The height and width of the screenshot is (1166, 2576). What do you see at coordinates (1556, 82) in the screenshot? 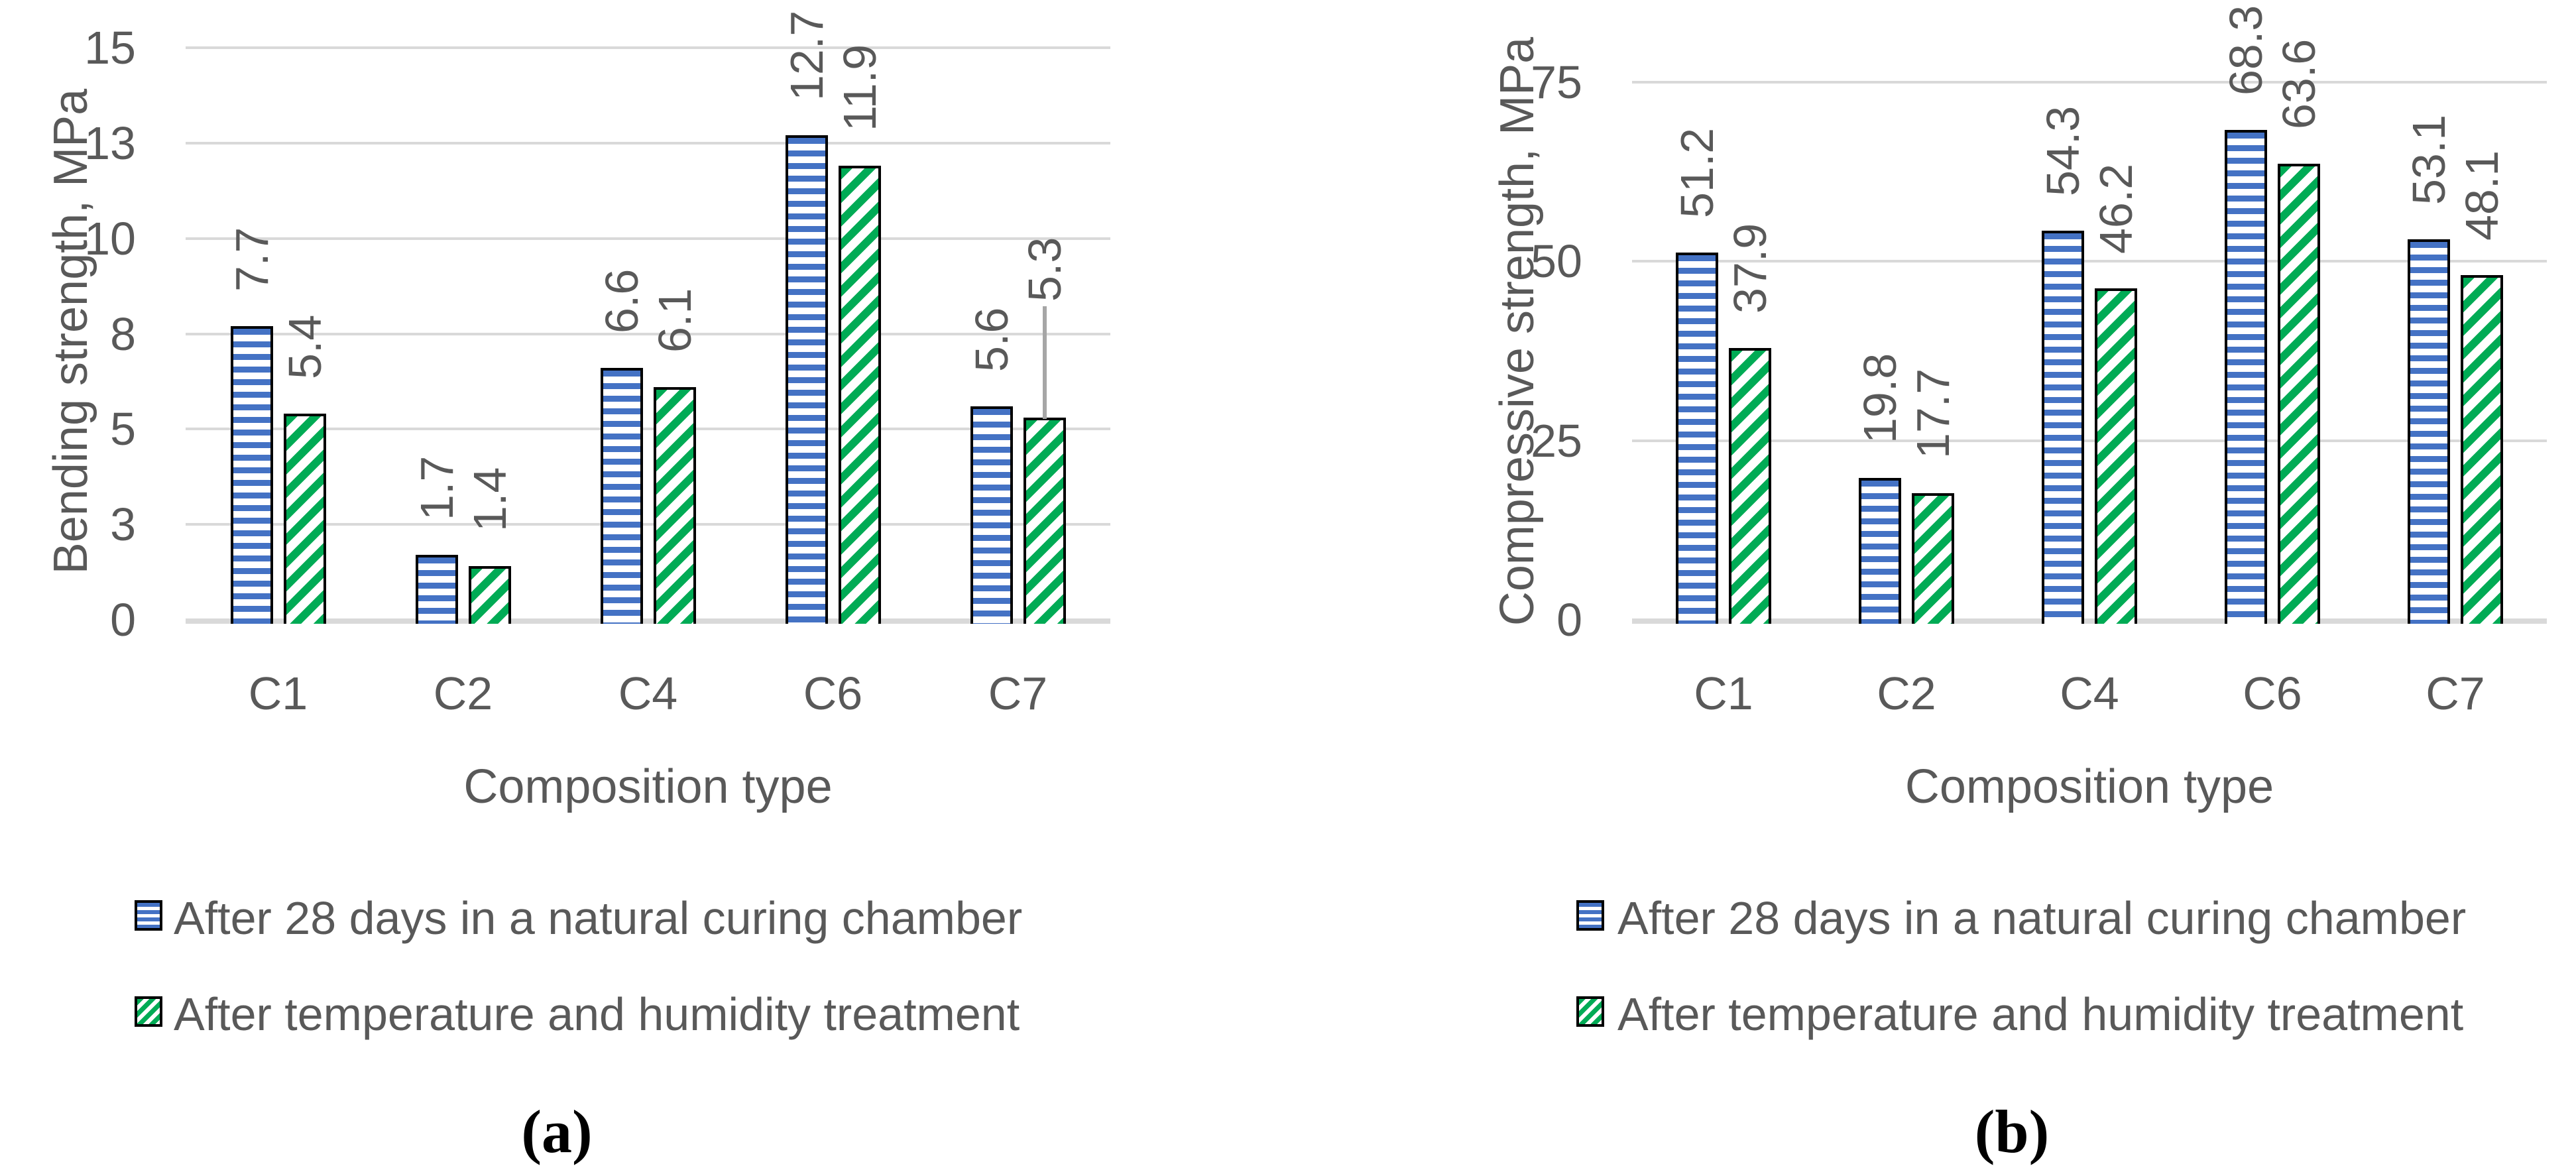
I see `y-axis-tick-label: 75` at bounding box center [1556, 82].